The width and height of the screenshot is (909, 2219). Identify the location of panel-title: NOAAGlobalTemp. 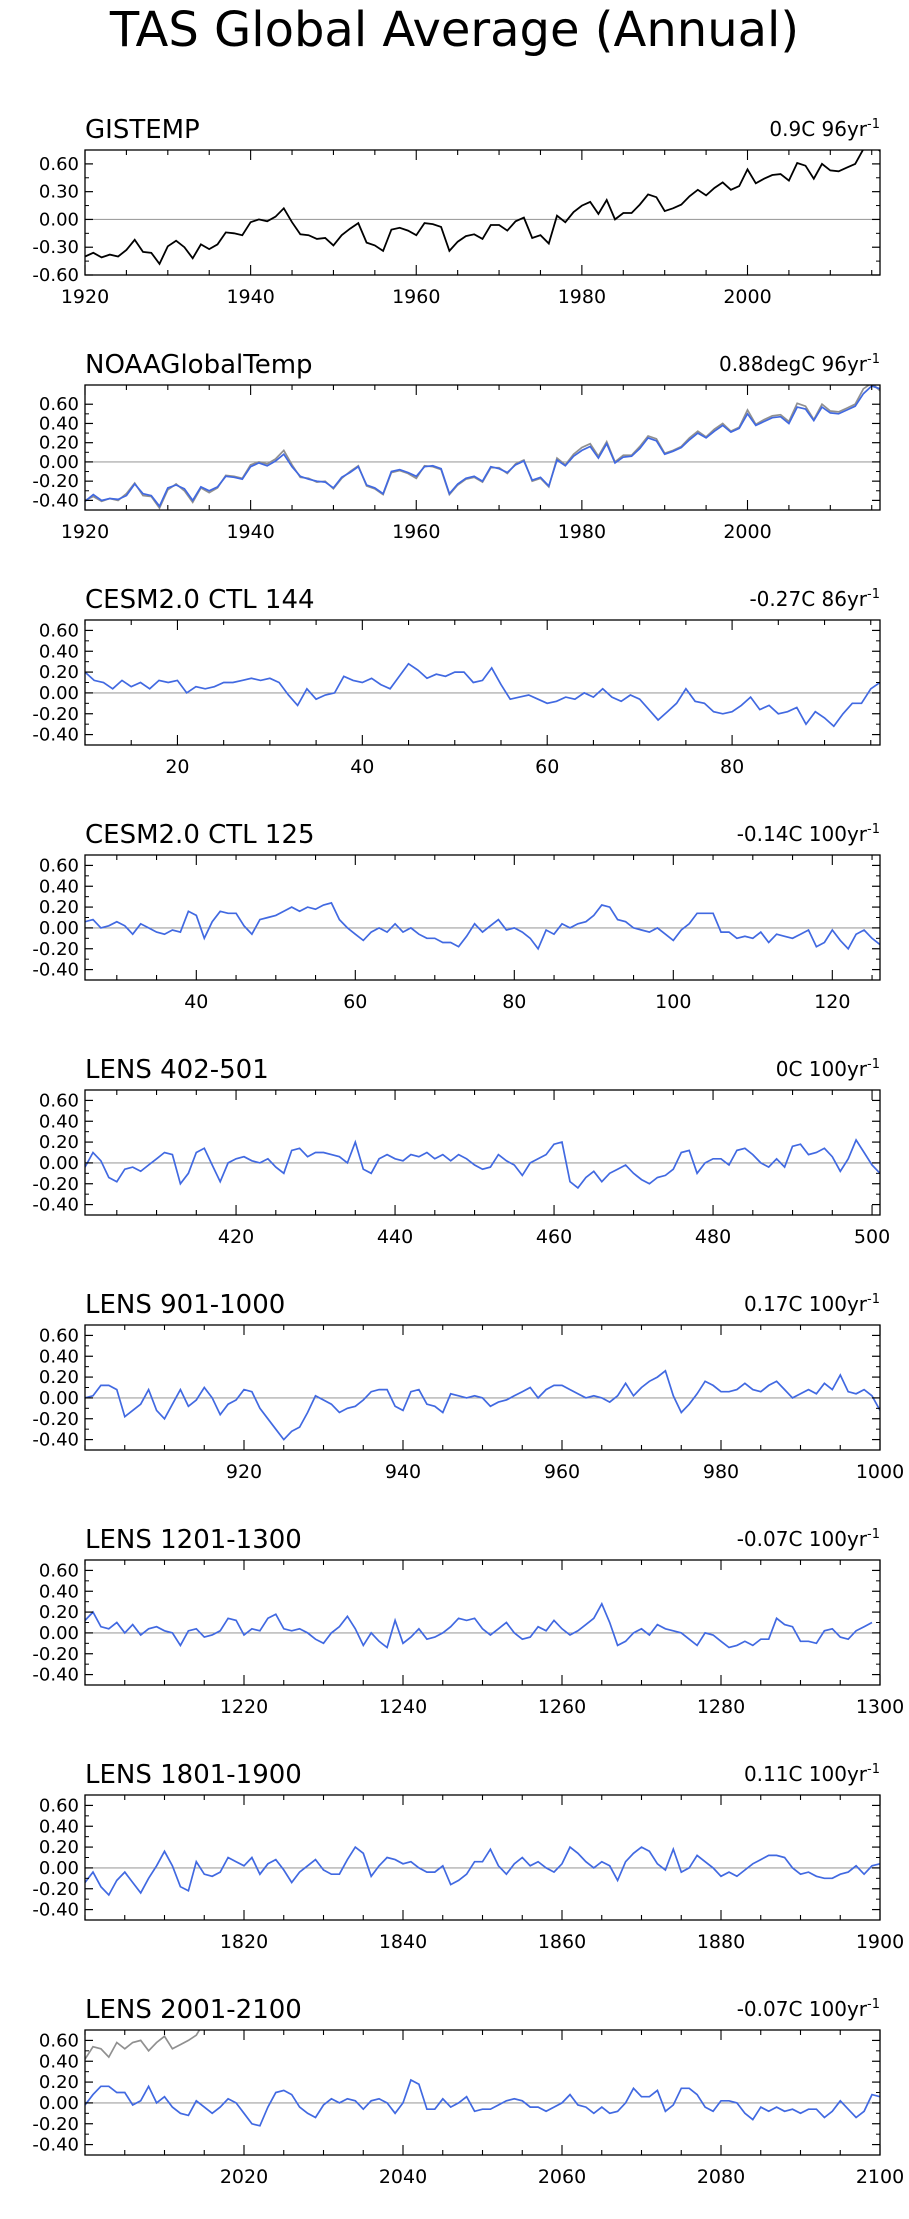
(199, 365).